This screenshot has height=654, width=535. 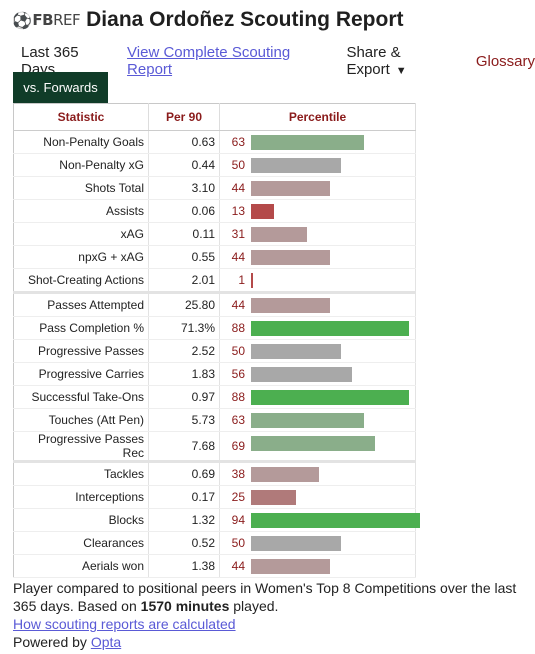 What do you see at coordinates (81, 304) in the screenshot?
I see `stat-name: Passes Attempted` at bounding box center [81, 304].